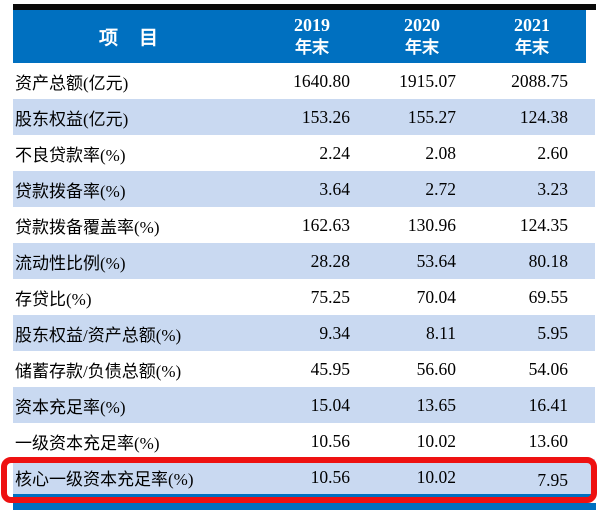 The height and width of the screenshot is (510, 602). I want to click on row-value-2020: 155.27, so click(431, 116).